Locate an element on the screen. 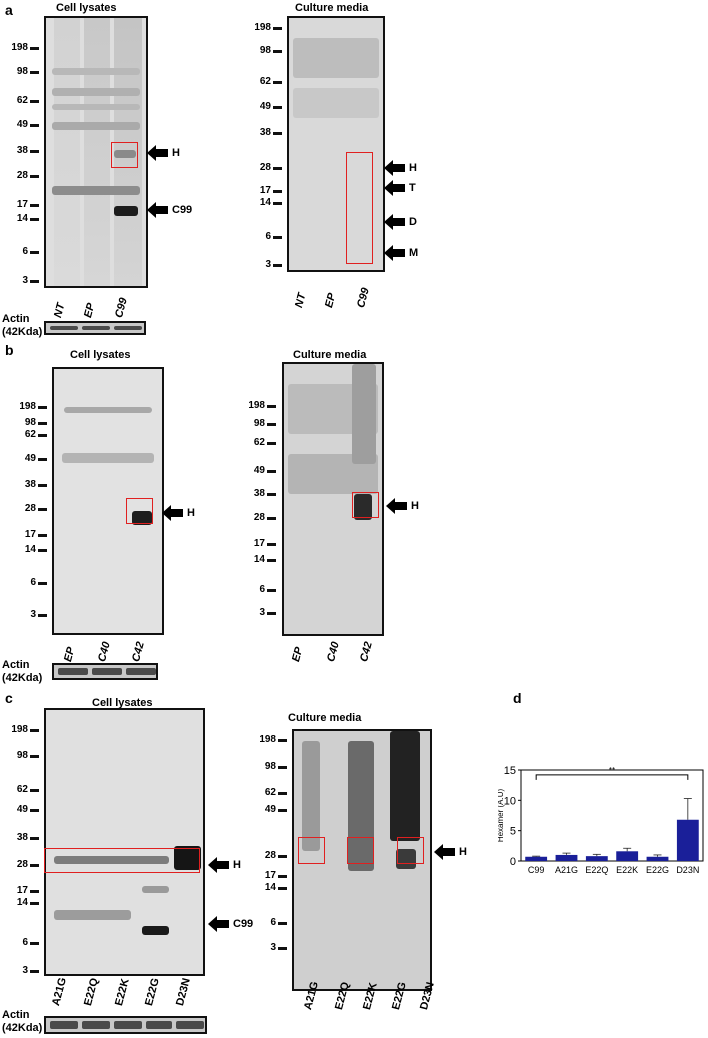  panel-letter-a: a is located at coordinates (9, 10).